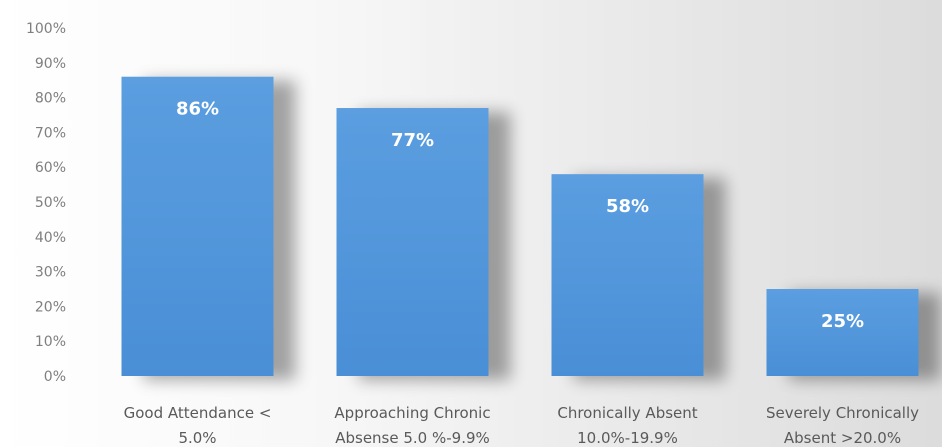 The width and height of the screenshot is (942, 447). I want to click on y-tick-label: 80%, so click(50, 99).